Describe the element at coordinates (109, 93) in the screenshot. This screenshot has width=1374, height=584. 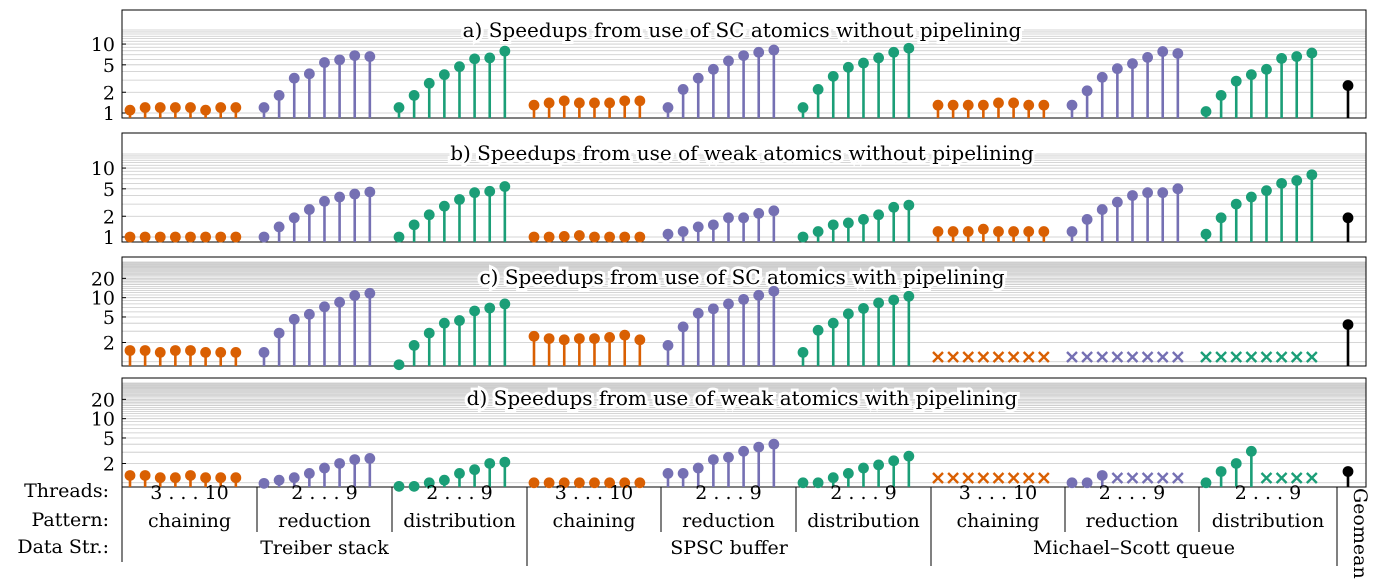
I see `y-tick-label: 2` at that location.